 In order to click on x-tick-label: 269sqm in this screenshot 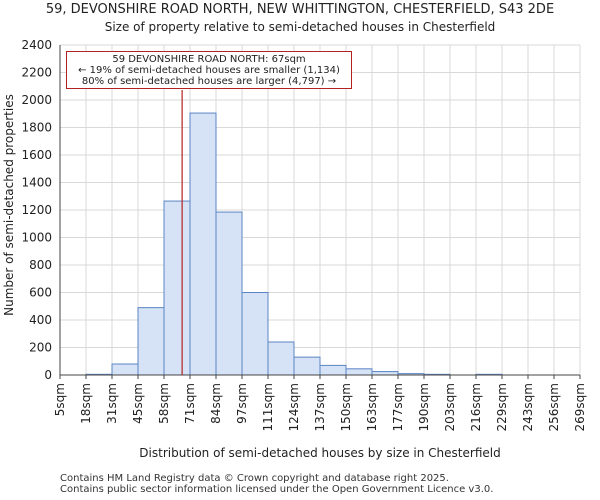, I will do `click(580, 407)`.